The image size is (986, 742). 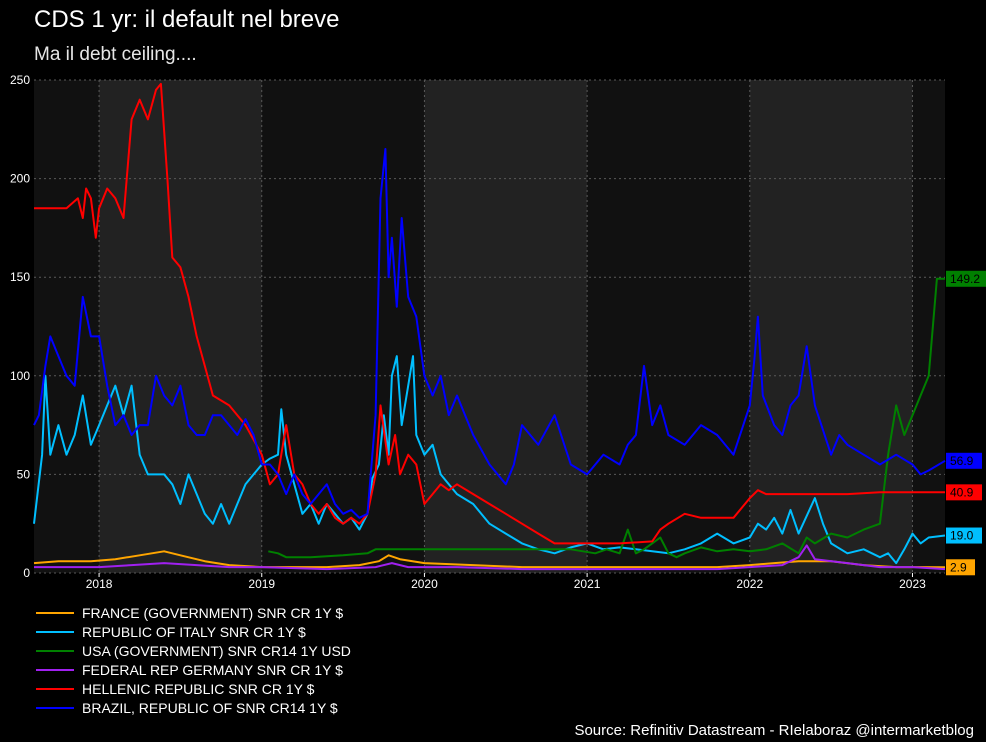 What do you see at coordinates (20, 277) in the screenshot?
I see `y-tick-label: 150` at bounding box center [20, 277].